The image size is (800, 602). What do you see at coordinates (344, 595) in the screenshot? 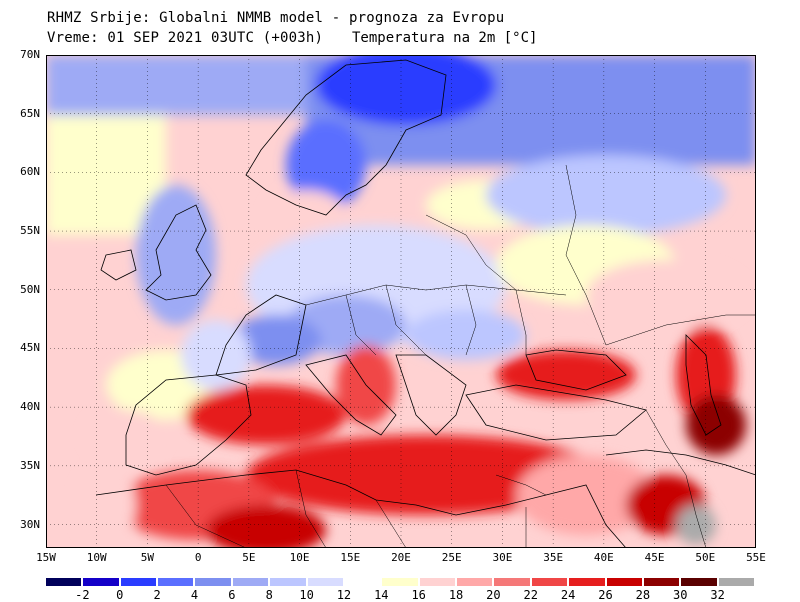
I see `colorbar-label: 12` at bounding box center [344, 595].